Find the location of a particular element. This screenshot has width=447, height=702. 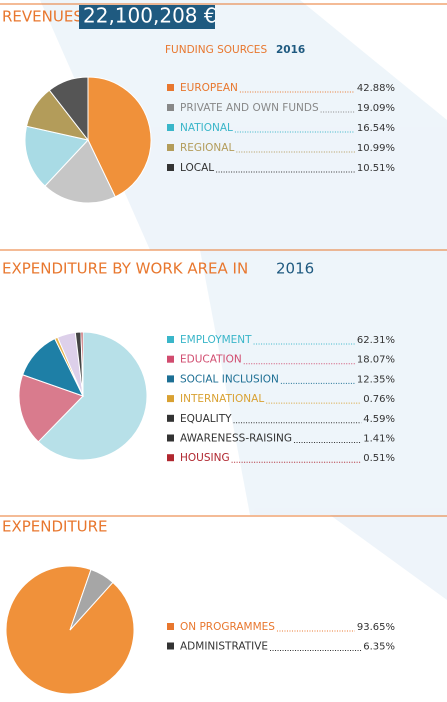

total: 22,100,208 € is located at coordinates (150, 16).